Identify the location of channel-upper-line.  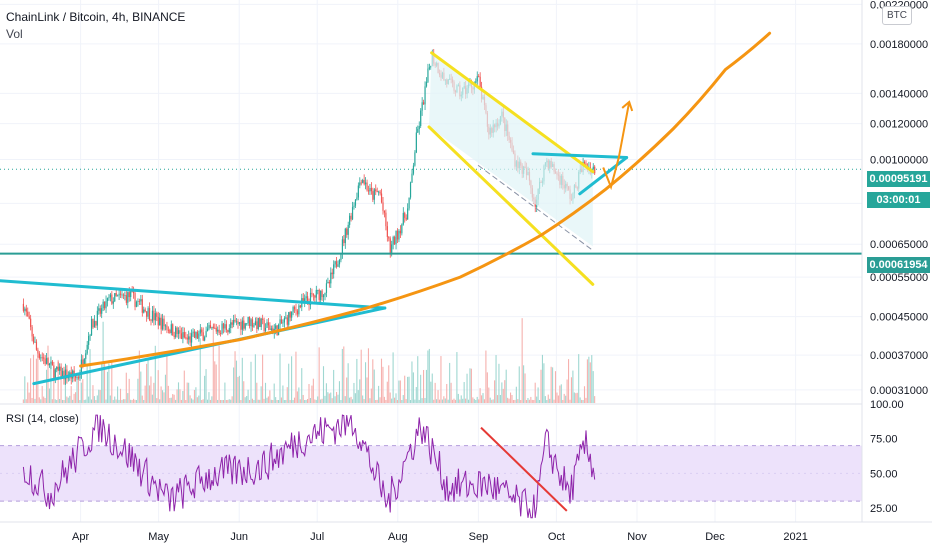
(512, 112).